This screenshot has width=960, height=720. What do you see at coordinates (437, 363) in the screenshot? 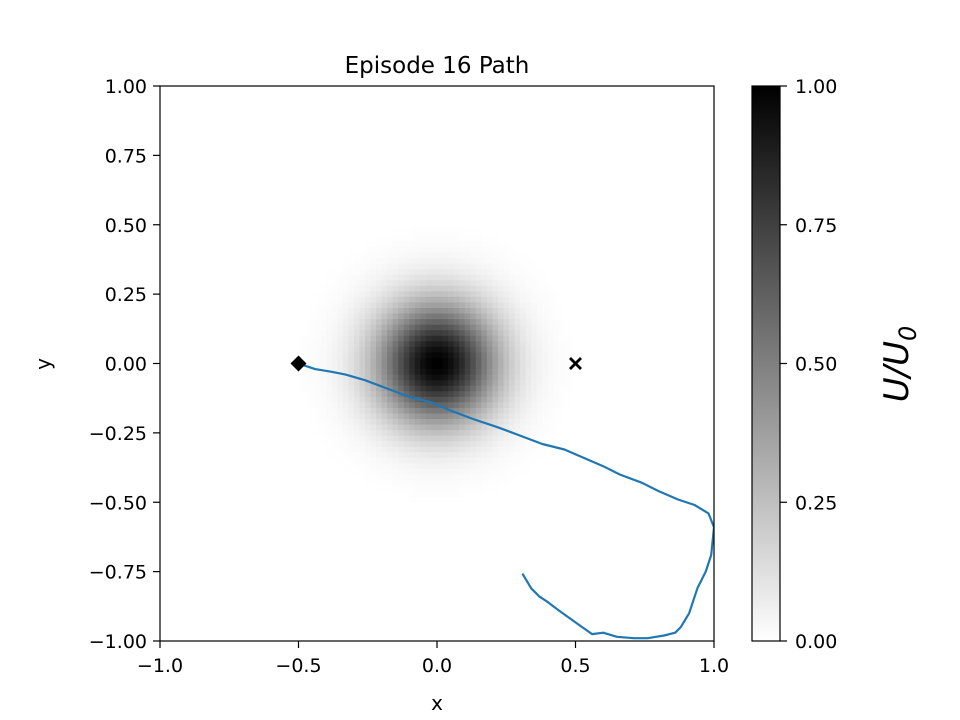
I see `potential-field` at bounding box center [437, 363].